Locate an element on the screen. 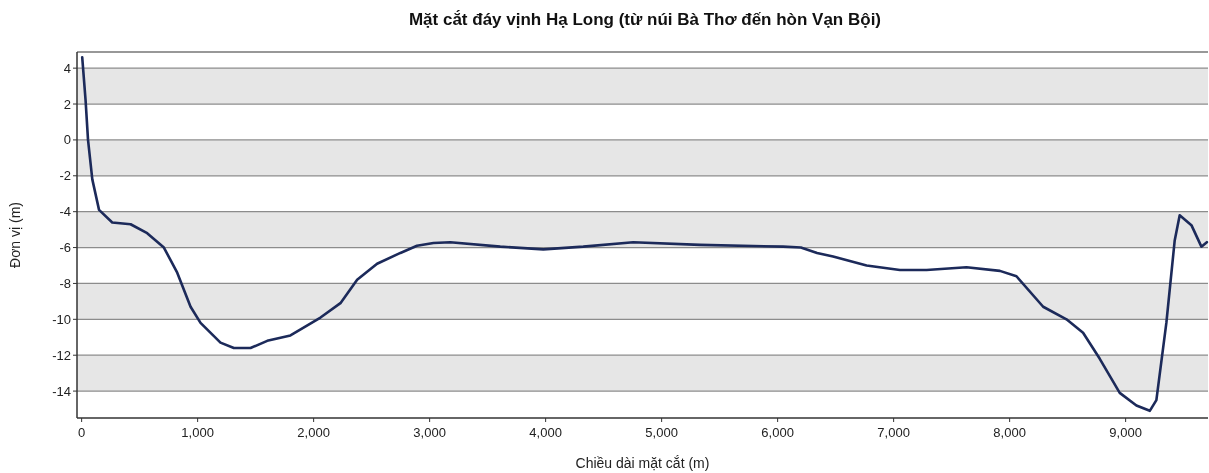 The width and height of the screenshot is (1209, 473). x-axis-title: Chiều dài mặt cắt (m) is located at coordinates (642, 463).